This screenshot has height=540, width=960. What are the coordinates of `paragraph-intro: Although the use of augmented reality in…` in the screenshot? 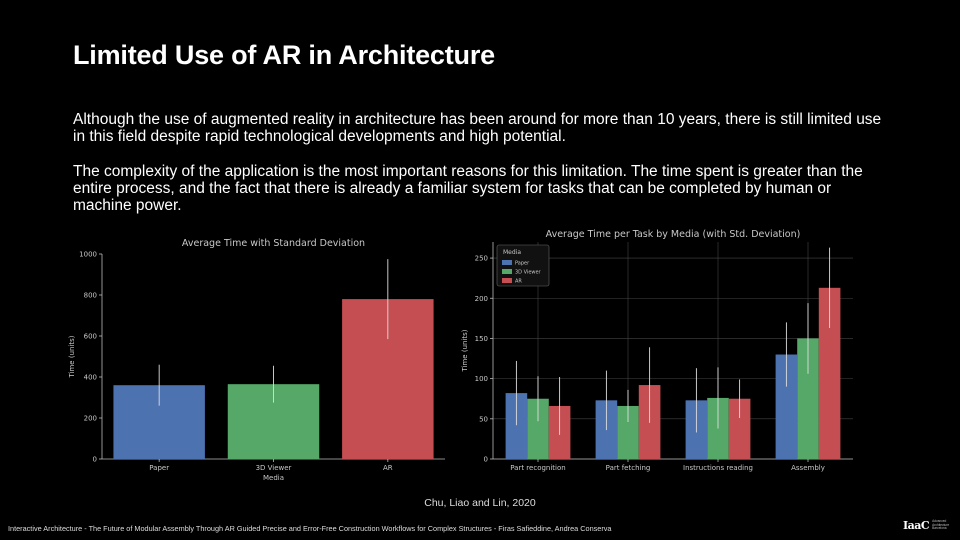 It's located at (477, 128).